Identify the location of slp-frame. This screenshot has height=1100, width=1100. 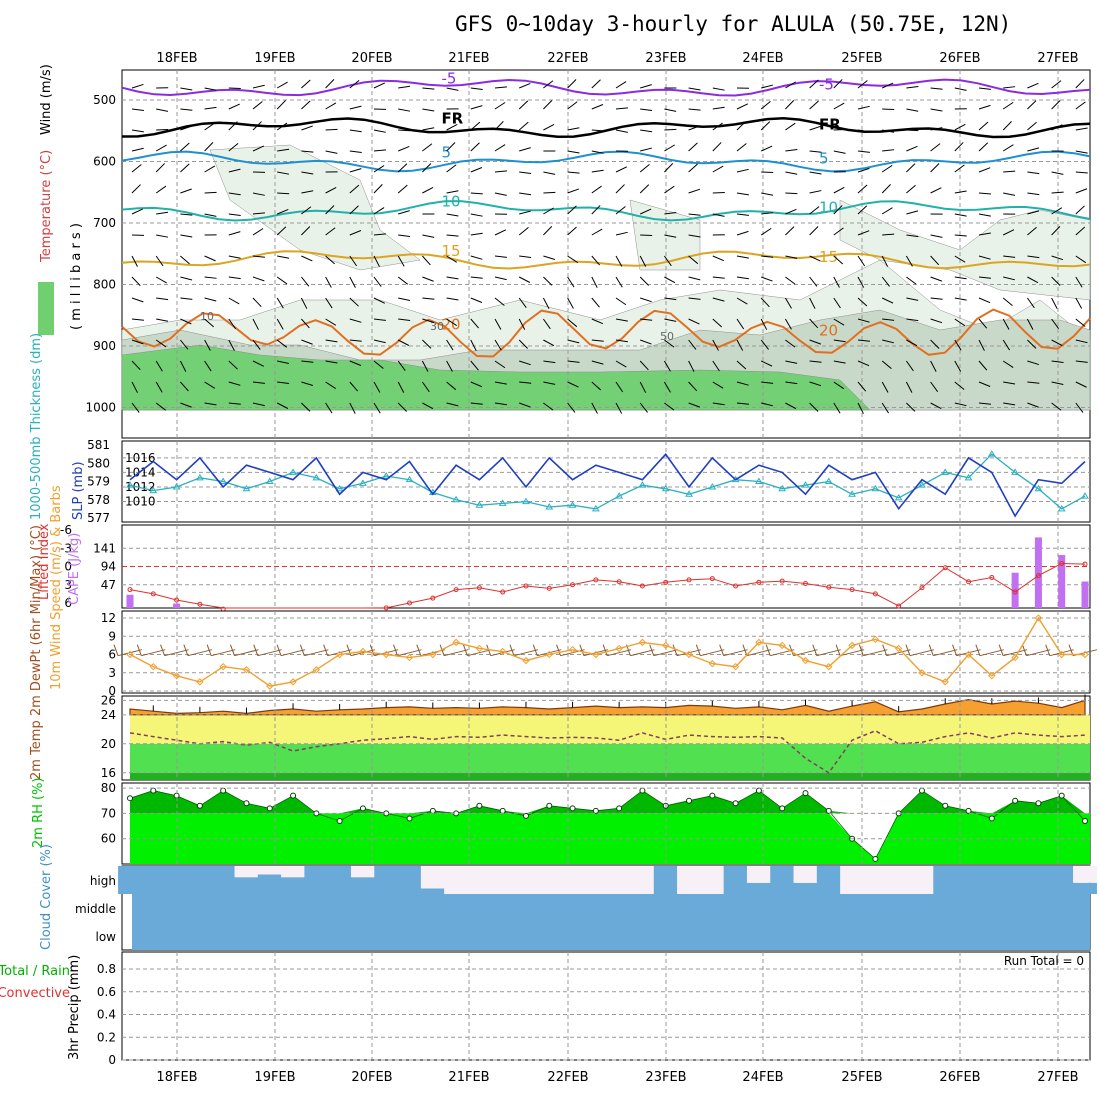
(606, 481).